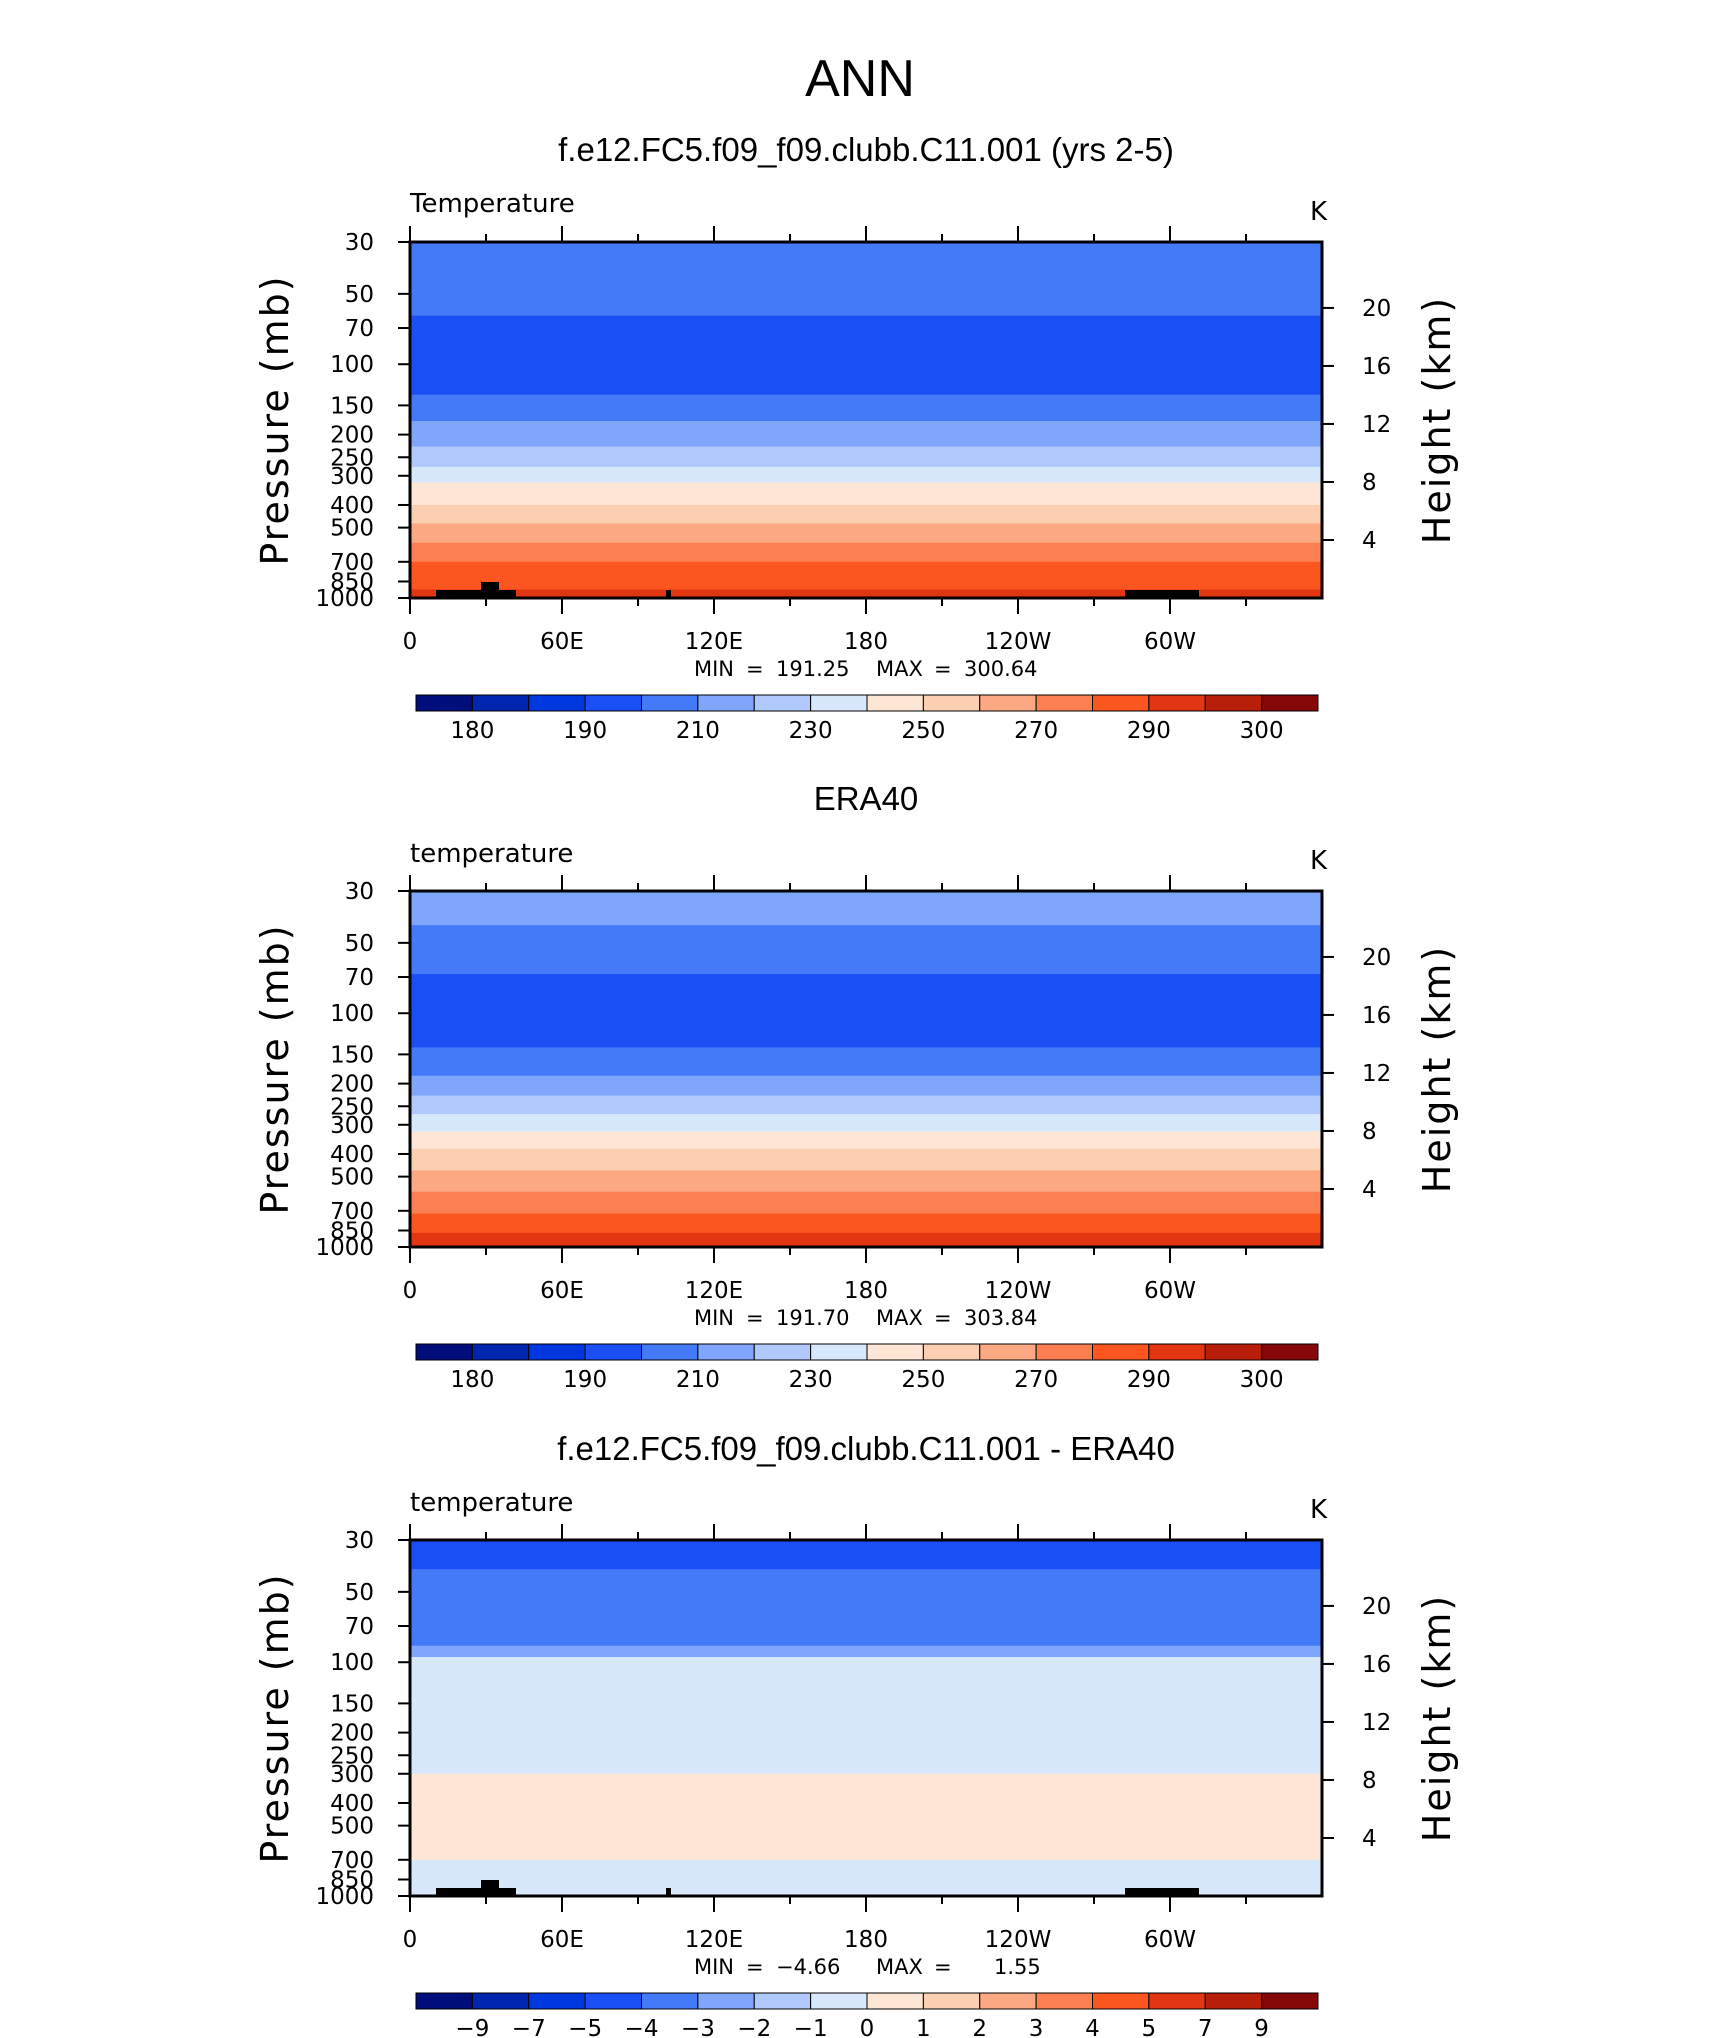 The height and width of the screenshot is (2038, 1710). I want to click on variable-label: temperature, so click(491, 854).